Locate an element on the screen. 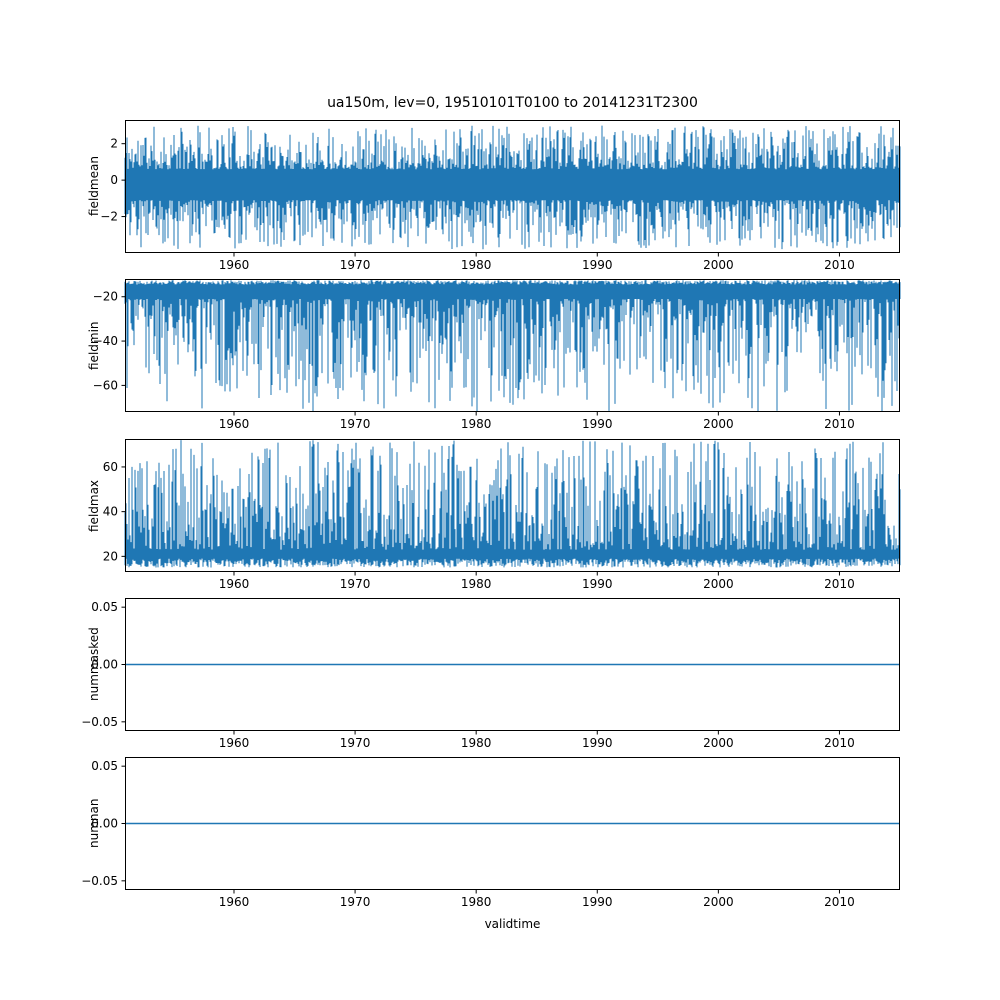 The width and height of the screenshot is (1000, 1000). y-tick-label: 20 is located at coordinates (110, 556).